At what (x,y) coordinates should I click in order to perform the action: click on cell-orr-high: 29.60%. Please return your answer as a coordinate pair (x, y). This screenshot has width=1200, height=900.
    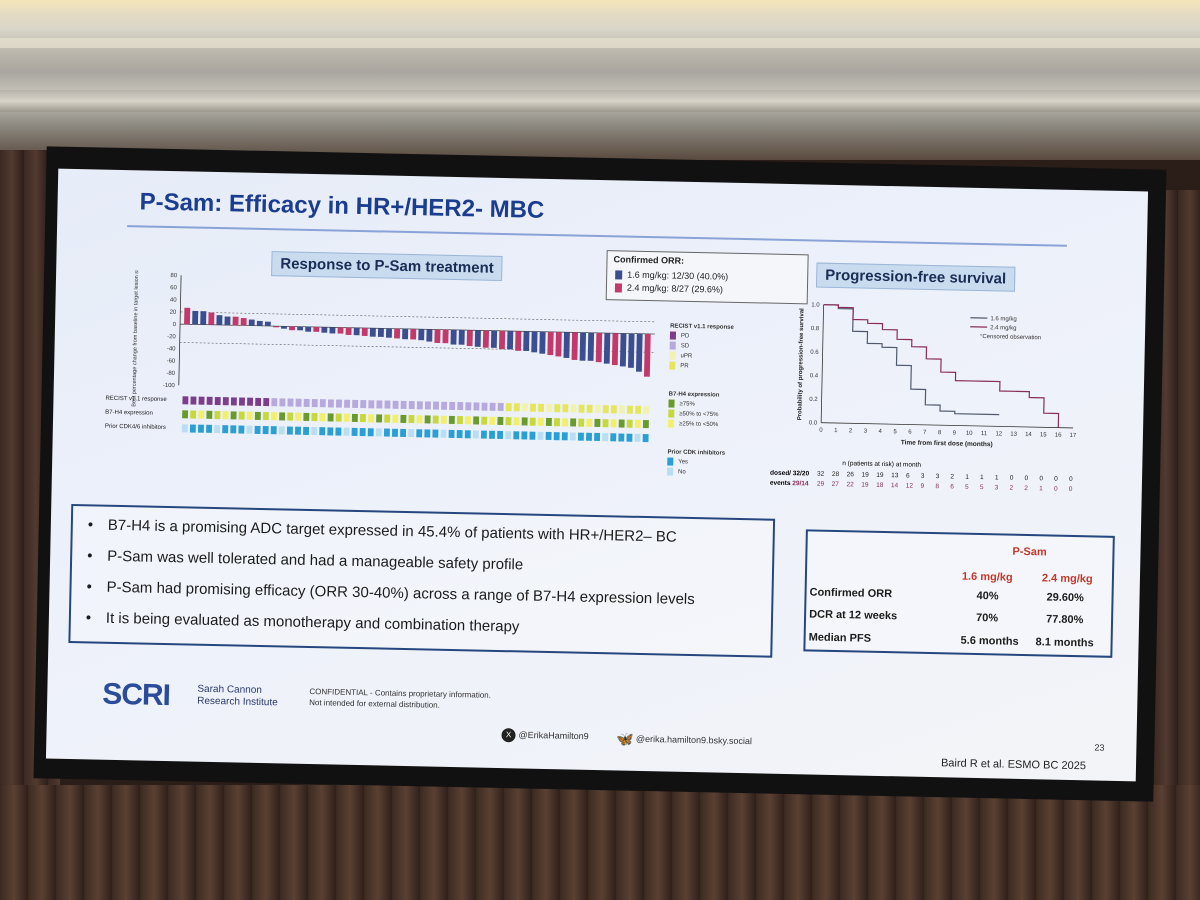
    Looking at the image, I should click on (1065, 598).